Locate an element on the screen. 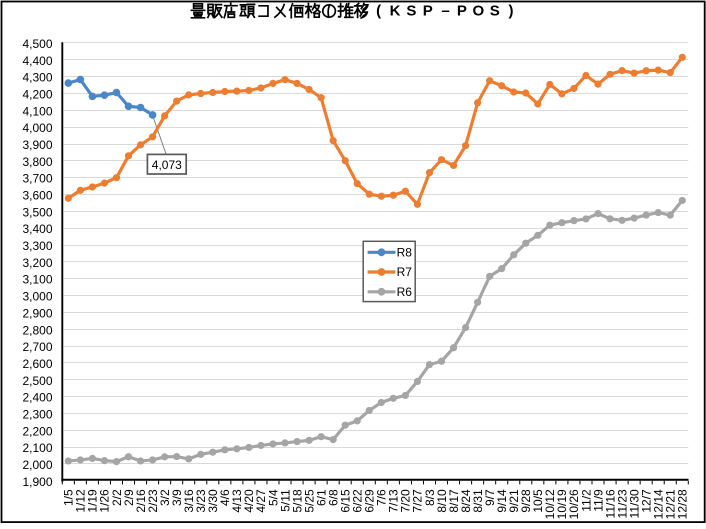  svg-text: 12/14 is located at coordinates (659, 504).